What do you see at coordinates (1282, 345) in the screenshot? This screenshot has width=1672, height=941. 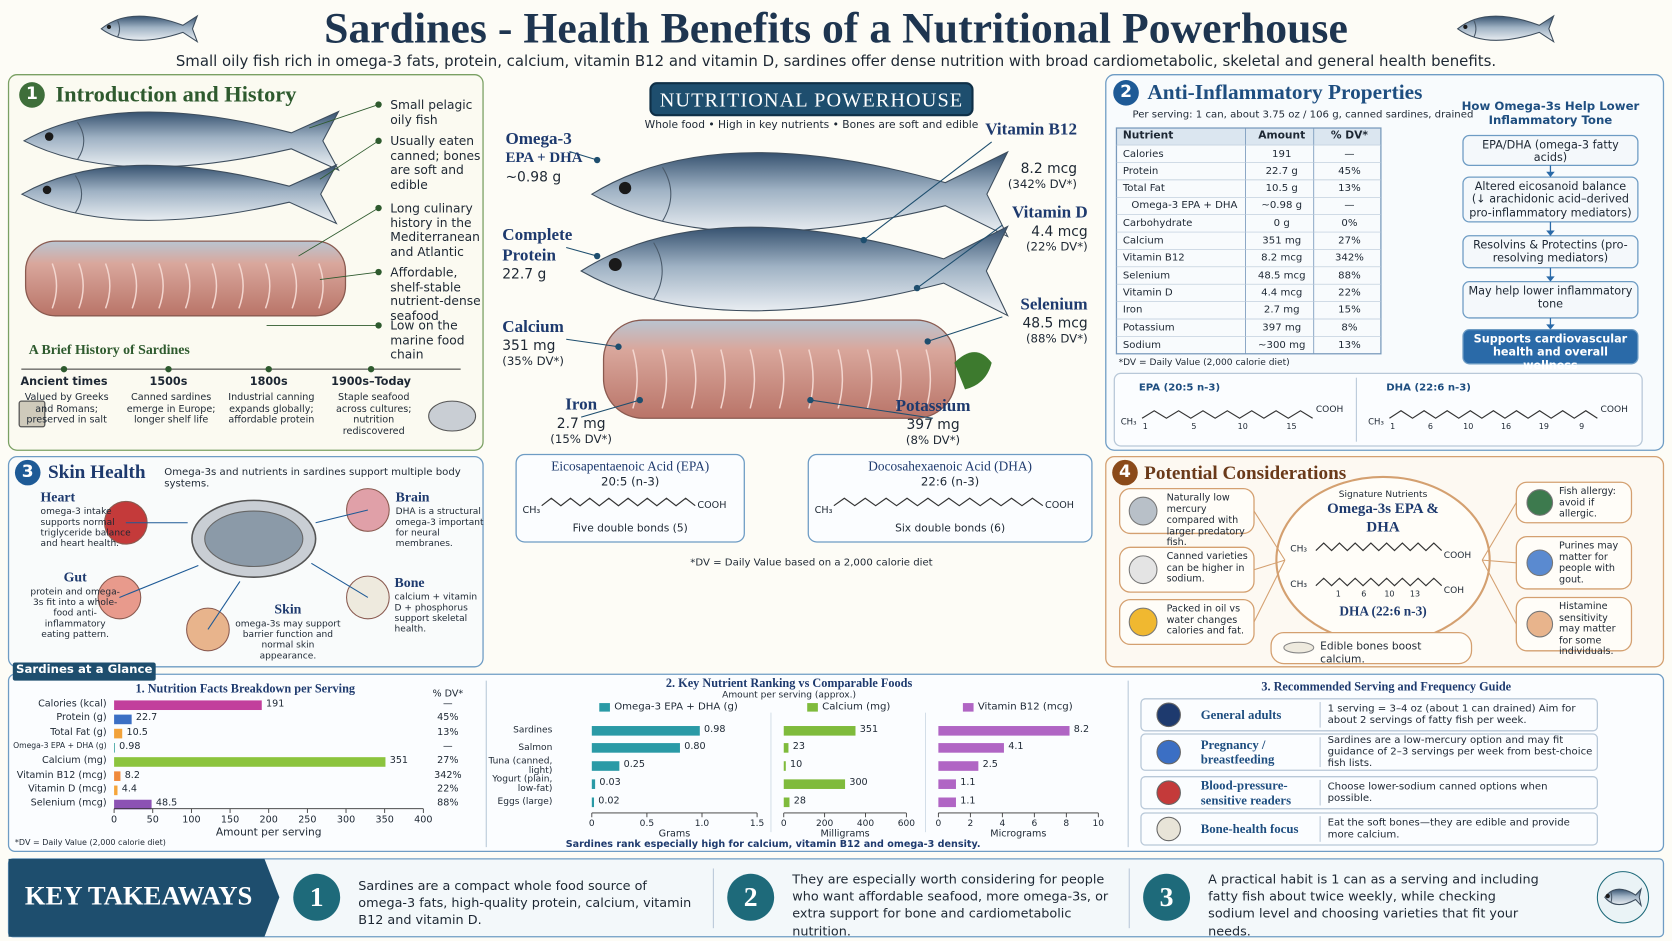 I see `table-cell: ~300 mg` at bounding box center [1282, 345].